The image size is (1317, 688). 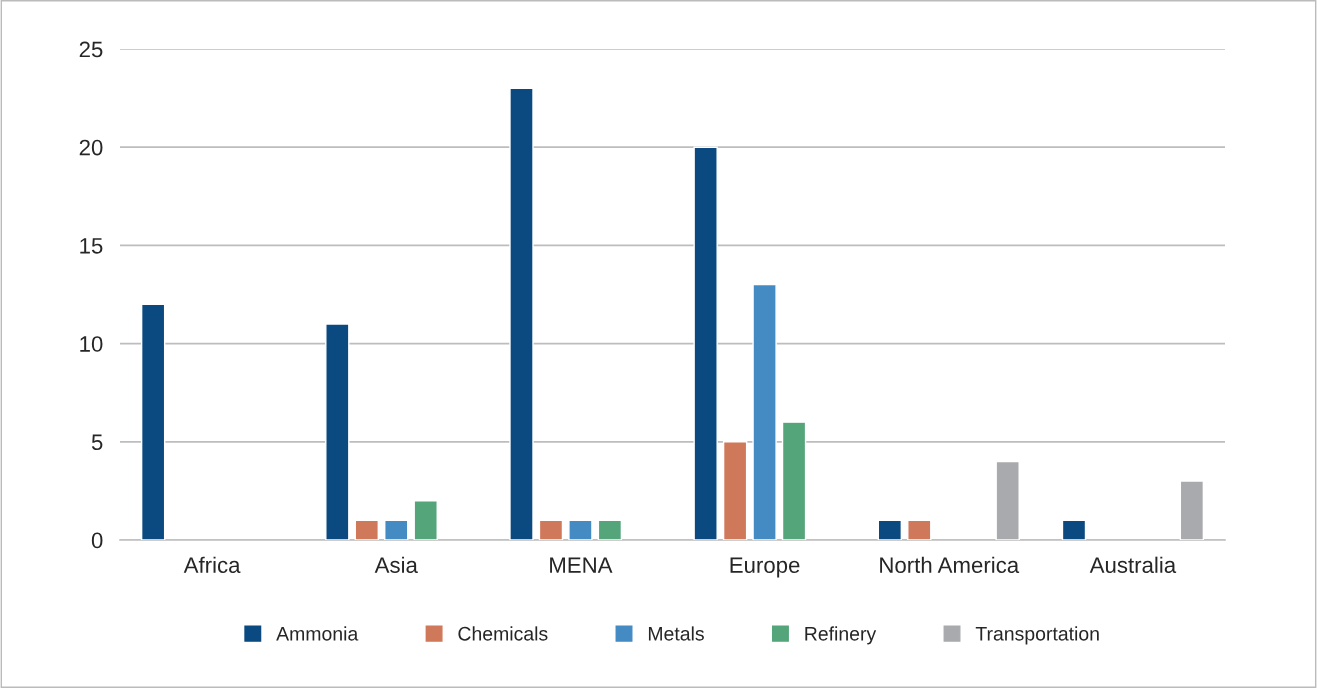 I want to click on y-tick-label: 5, so click(x=97, y=442).